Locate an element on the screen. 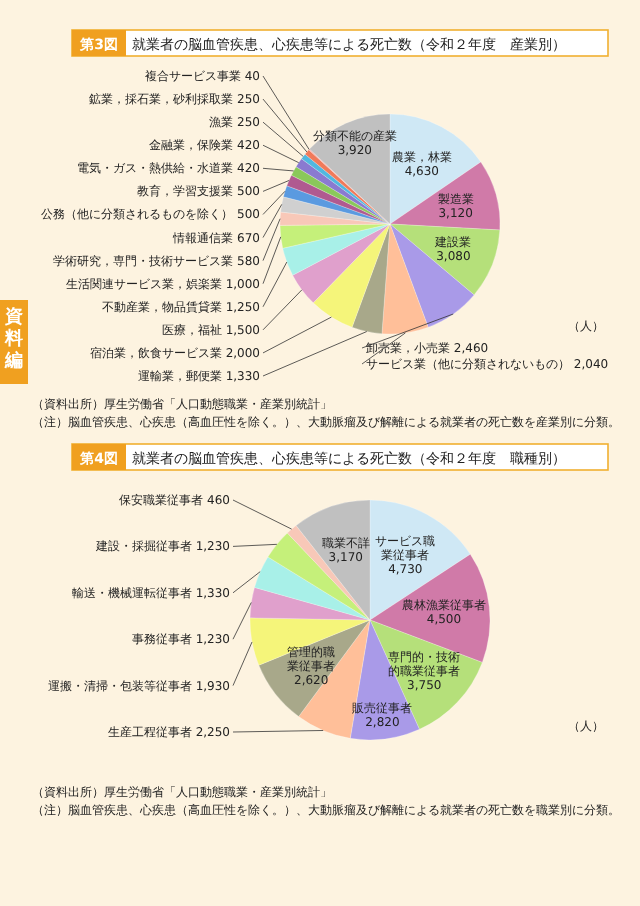 Image resolution: width=640 pixels, height=906 pixels. text: 資料編 is located at coordinates (13, 339).